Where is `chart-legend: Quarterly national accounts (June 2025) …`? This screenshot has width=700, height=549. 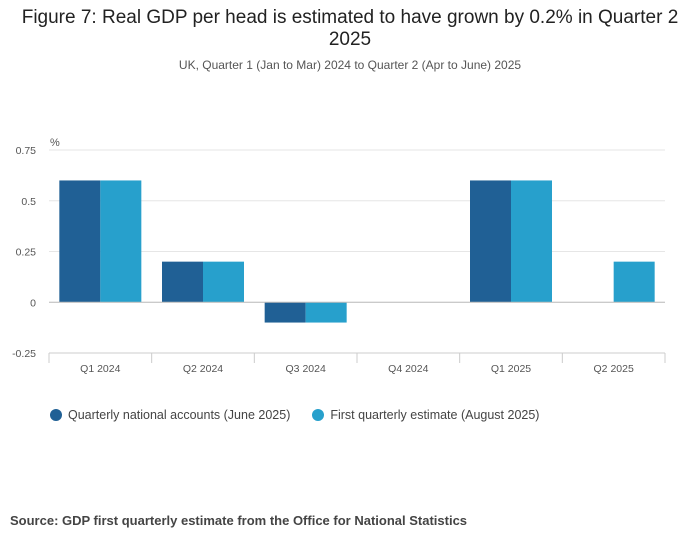 chart-legend: Quarterly national accounts (June 2025) … is located at coordinates (294, 415).